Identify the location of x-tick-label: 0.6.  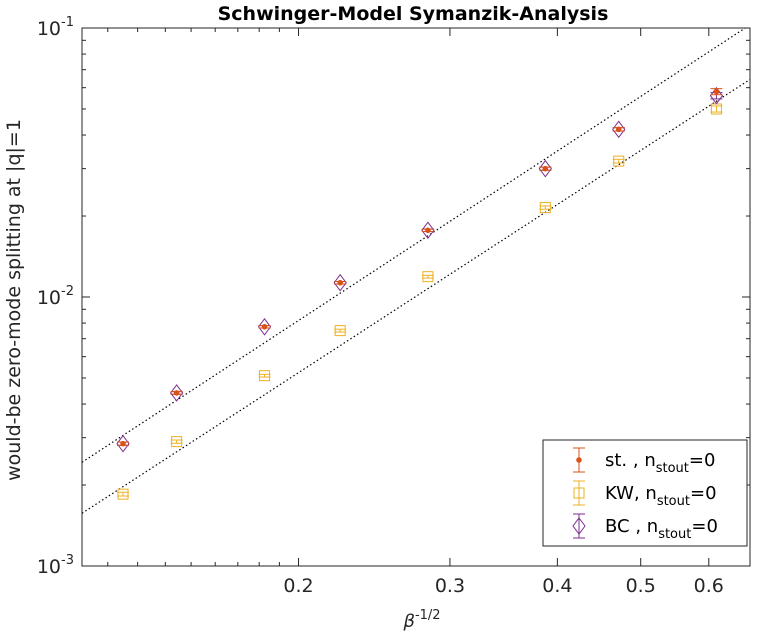
(709, 586).